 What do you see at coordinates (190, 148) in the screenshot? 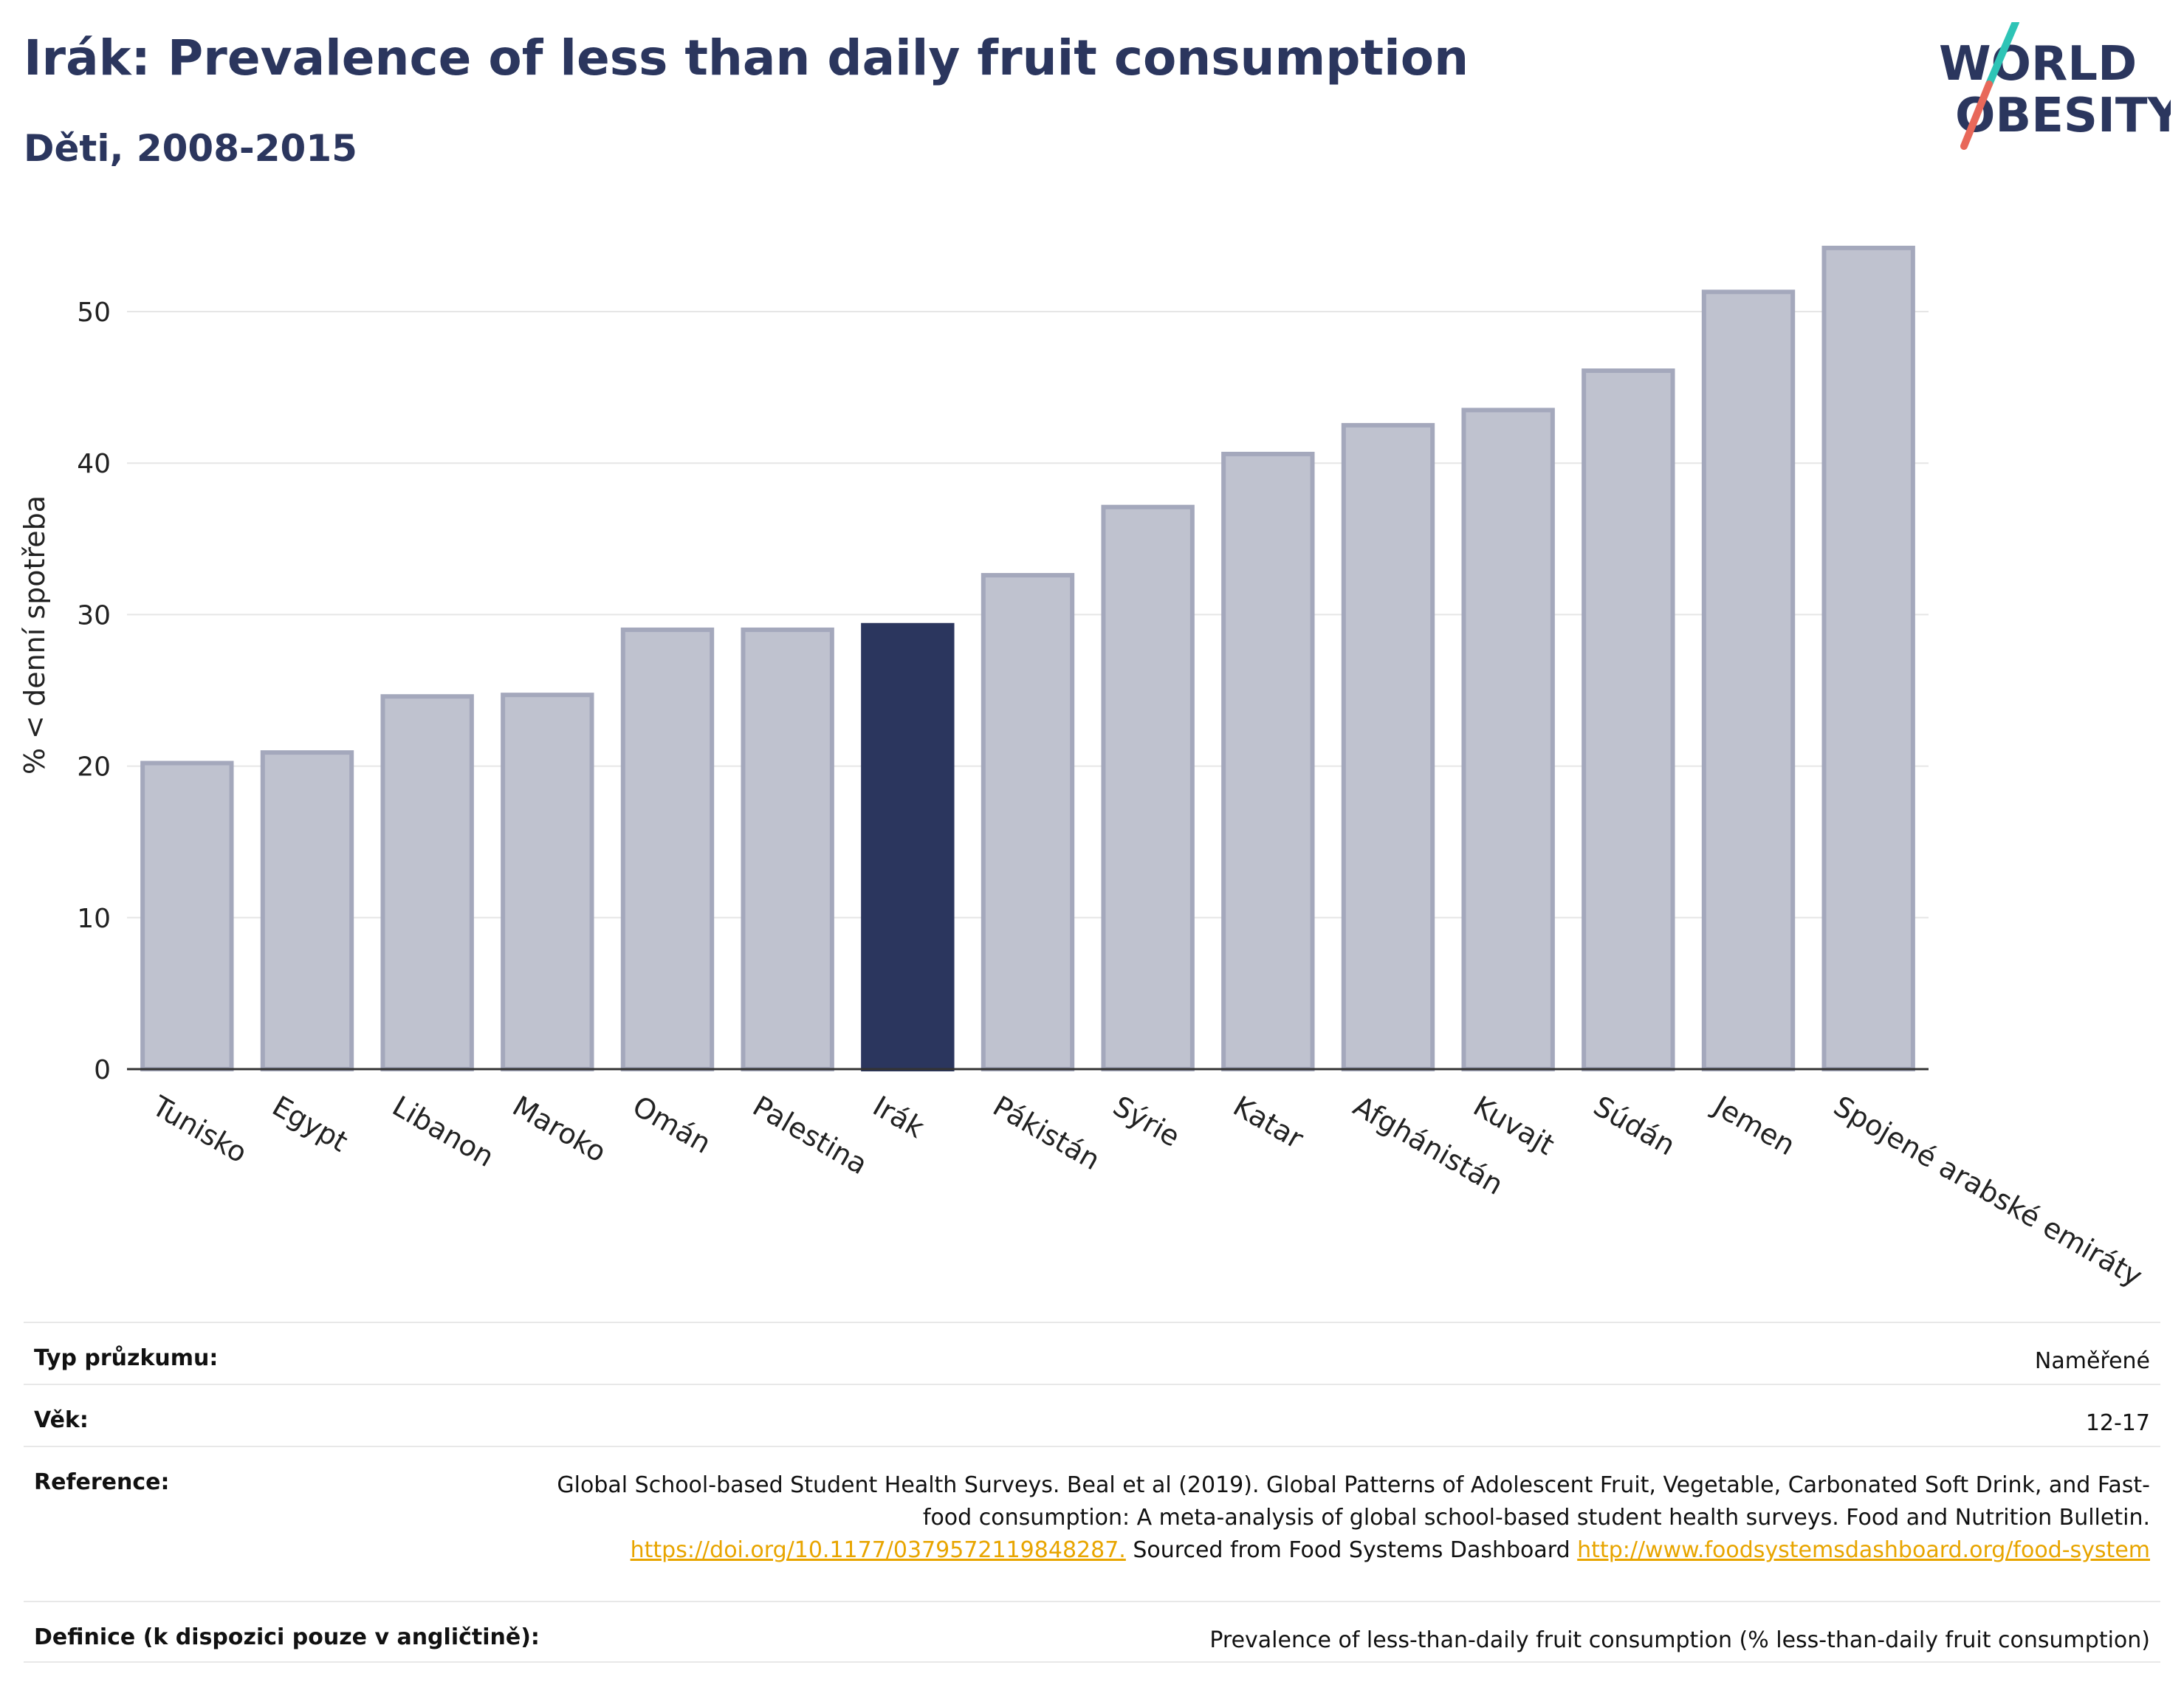
I see `page-subtitle: Děti, 2008-2015` at bounding box center [190, 148].